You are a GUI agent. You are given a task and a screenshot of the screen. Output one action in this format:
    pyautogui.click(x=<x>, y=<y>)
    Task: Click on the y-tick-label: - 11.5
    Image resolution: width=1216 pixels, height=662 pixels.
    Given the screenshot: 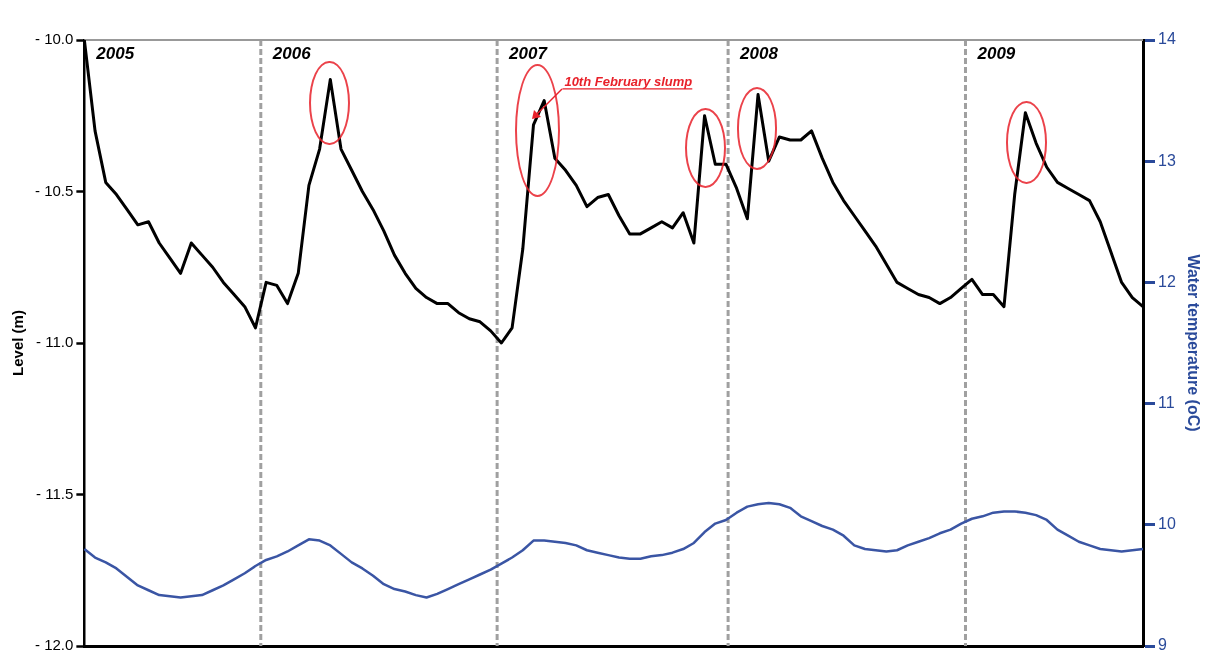 What is the action you would take?
    pyautogui.click(x=55, y=493)
    